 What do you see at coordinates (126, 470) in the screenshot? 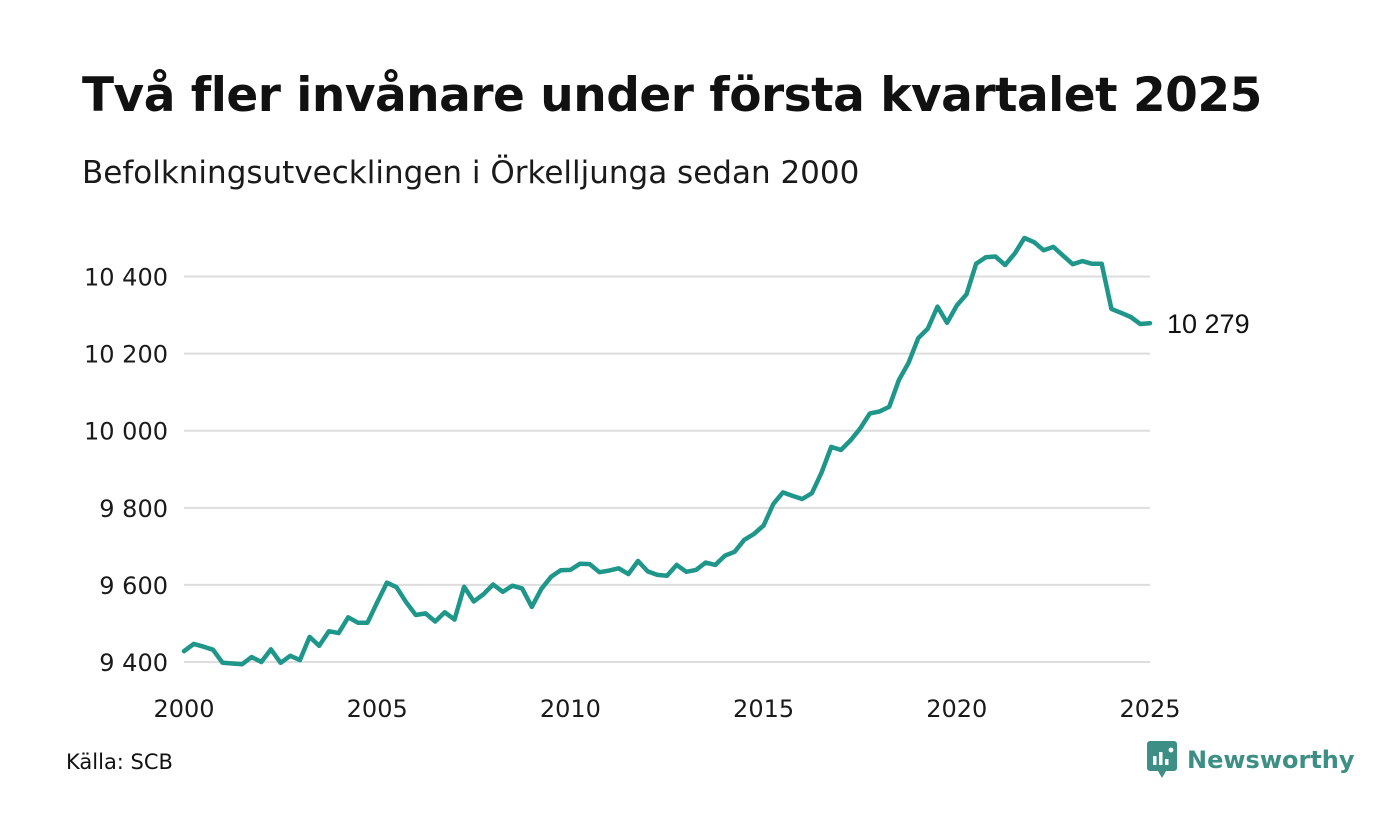
I see `y-axis-tick-labels: 9 400 9 600 9 800 10 000 10 200 10 400` at bounding box center [126, 470].